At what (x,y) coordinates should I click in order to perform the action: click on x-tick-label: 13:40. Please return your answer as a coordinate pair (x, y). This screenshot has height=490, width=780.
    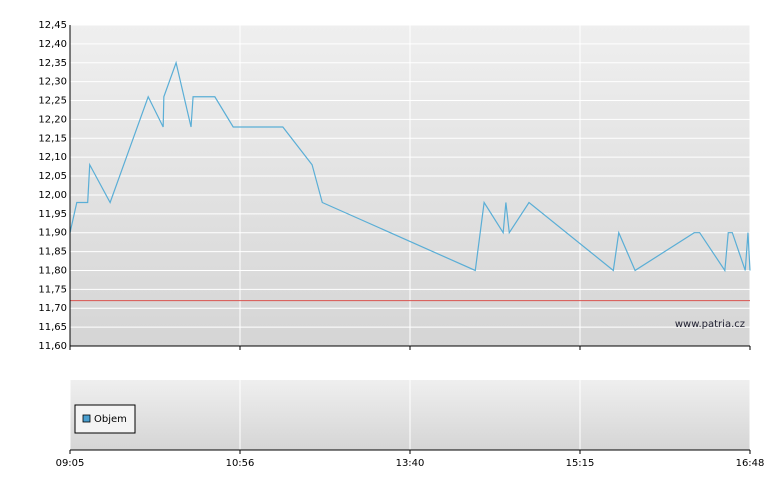
    Looking at the image, I should click on (410, 463).